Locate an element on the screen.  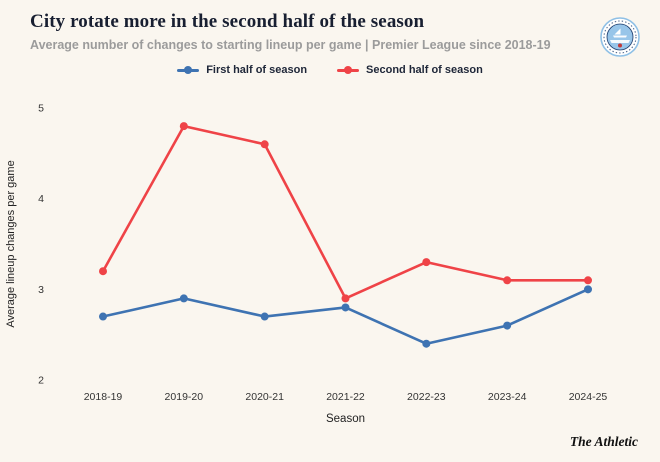
x-tick-label: 2021-22 is located at coordinates (345, 397).